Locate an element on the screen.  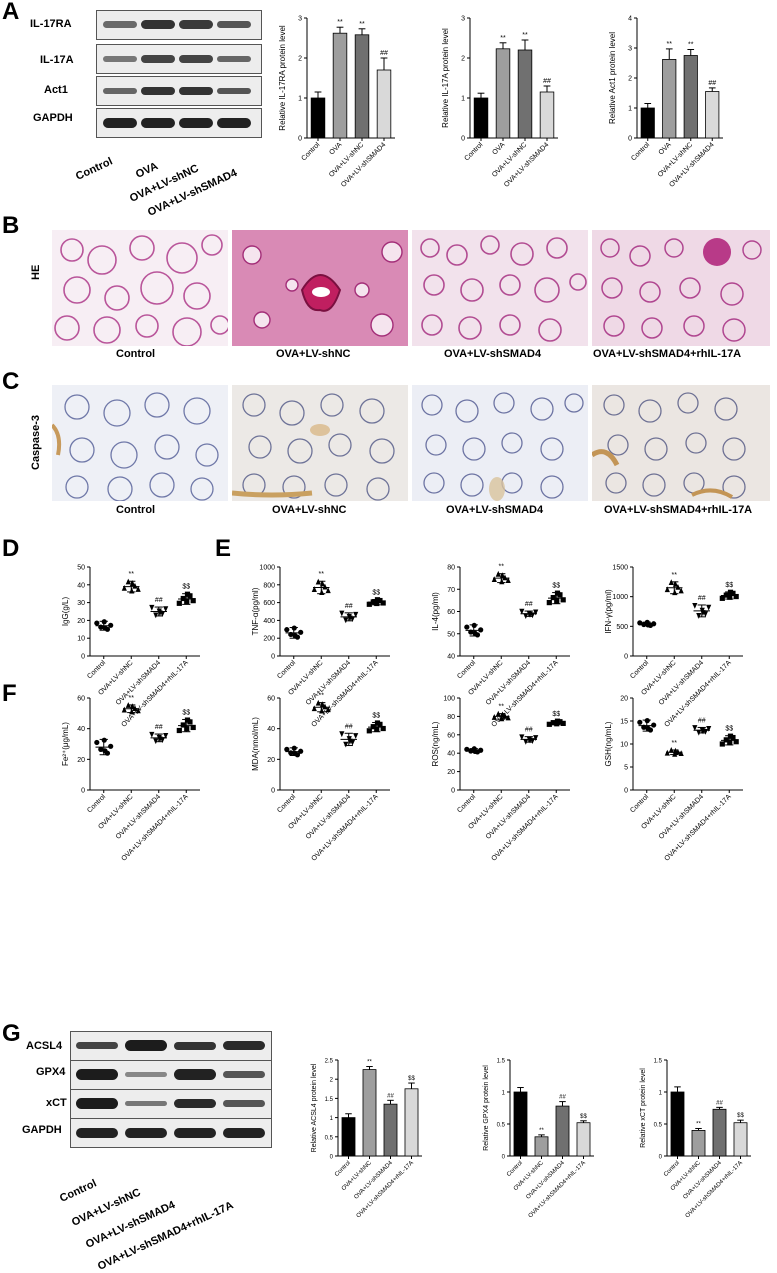
y-tick-label: 1 is located at coordinates (300, 99).